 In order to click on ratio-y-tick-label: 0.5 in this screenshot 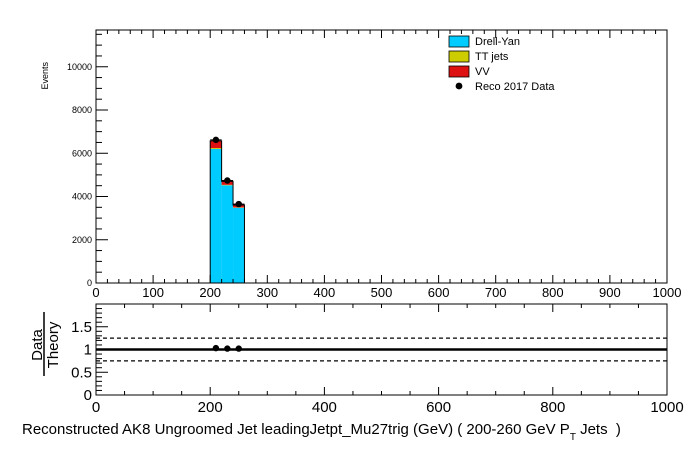, I will do `click(81, 372)`.